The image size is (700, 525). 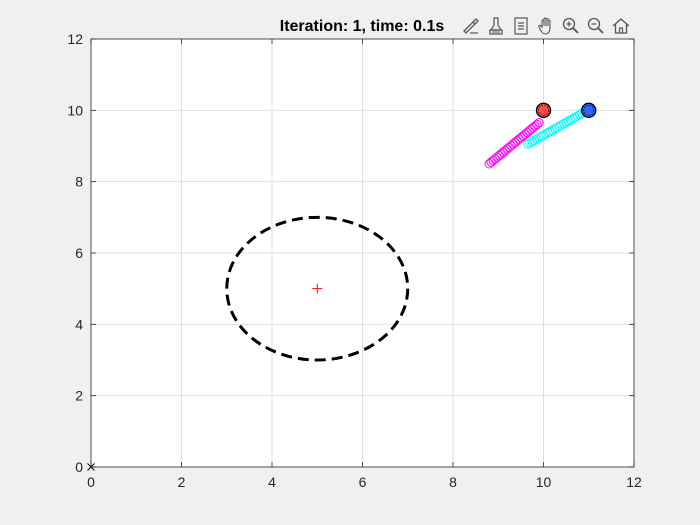 I want to click on chart-title: Iteration: 1, time: 0.1s, so click(x=362, y=26).